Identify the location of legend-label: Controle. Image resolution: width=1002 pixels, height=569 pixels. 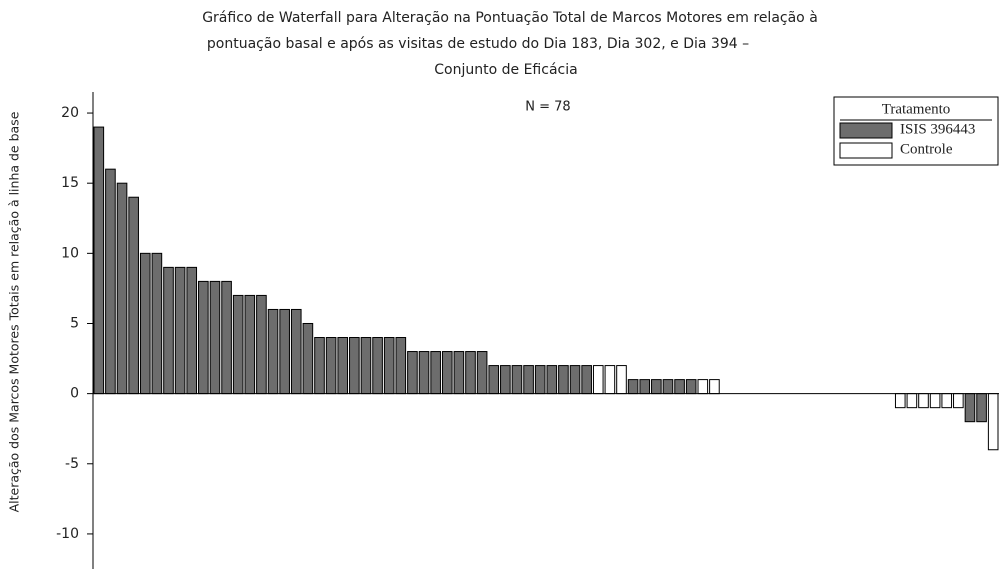
(926, 149).